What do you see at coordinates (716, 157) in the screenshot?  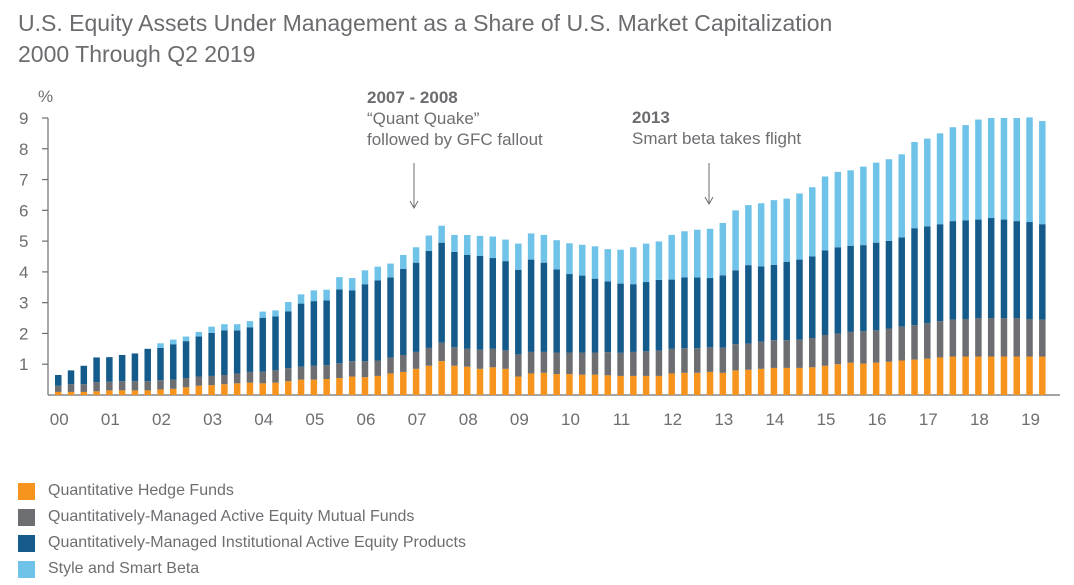 I see `annotation: 2013 Smart beta takes flight` at bounding box center [716, 157].